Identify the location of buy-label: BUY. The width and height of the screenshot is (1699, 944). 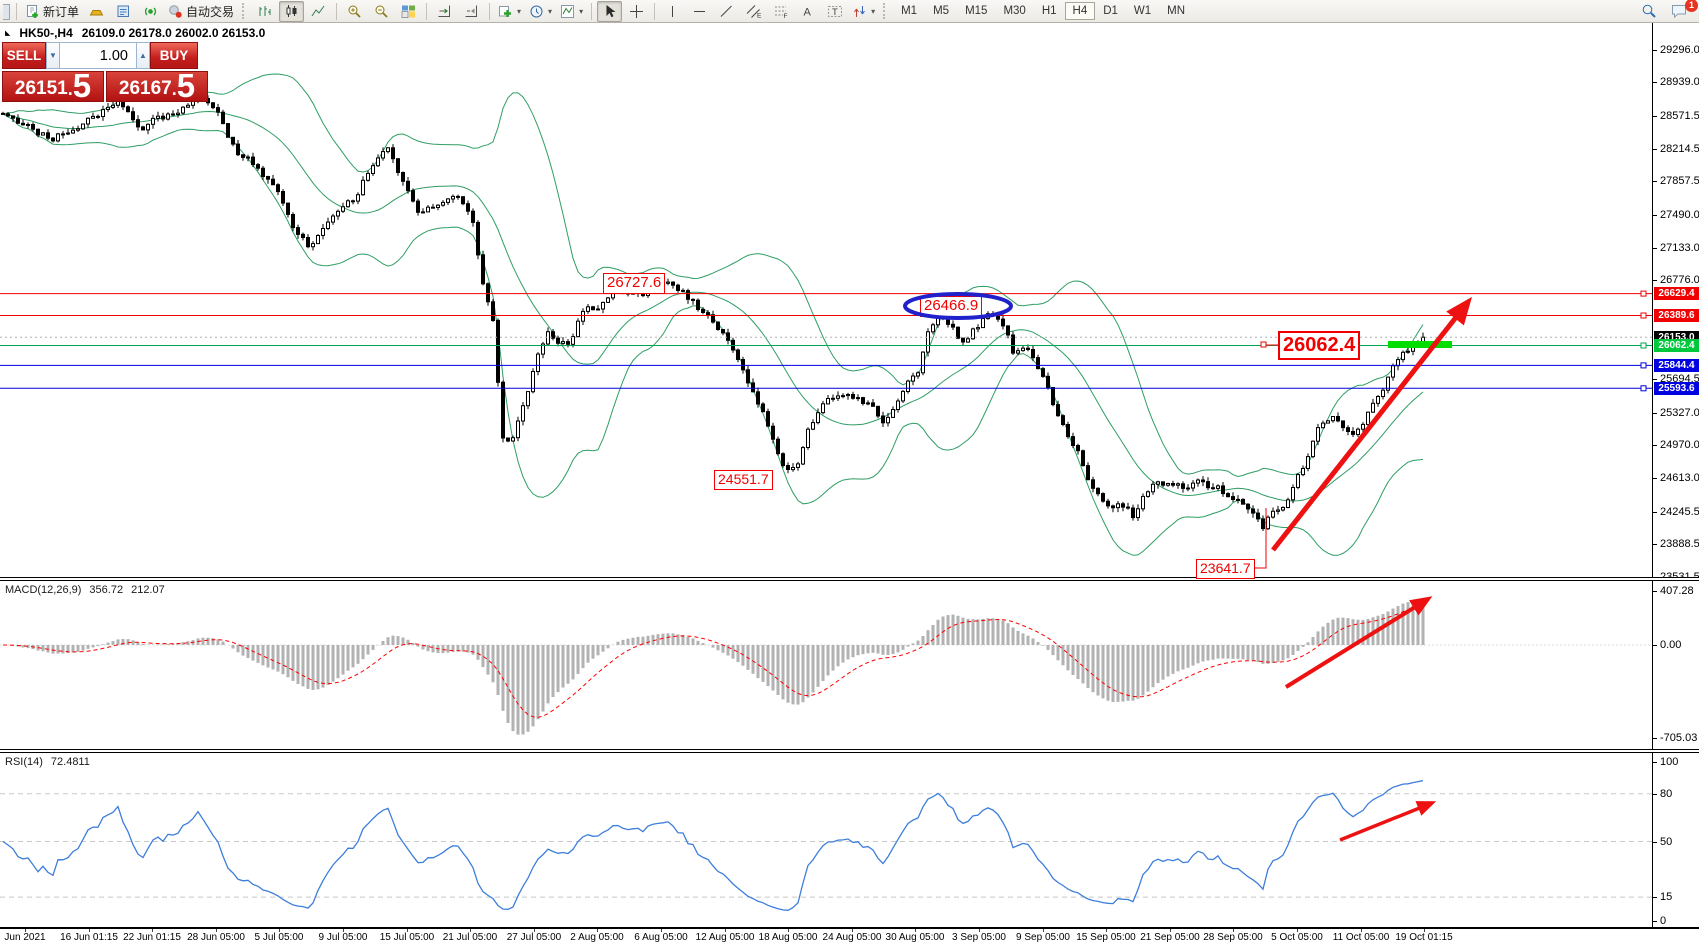
(174, 55).